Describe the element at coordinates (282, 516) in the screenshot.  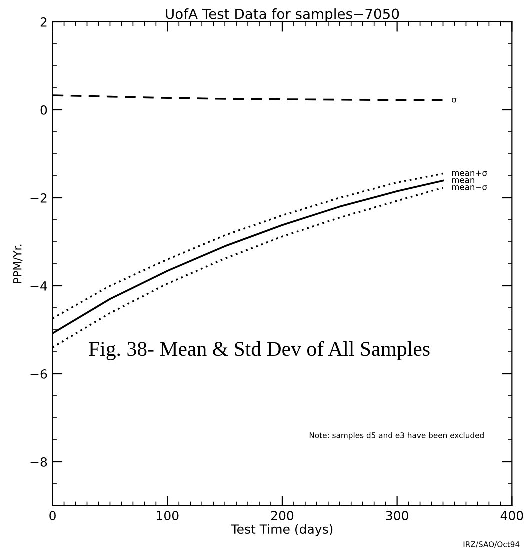
I see `x-tick-label: 200` at that location.